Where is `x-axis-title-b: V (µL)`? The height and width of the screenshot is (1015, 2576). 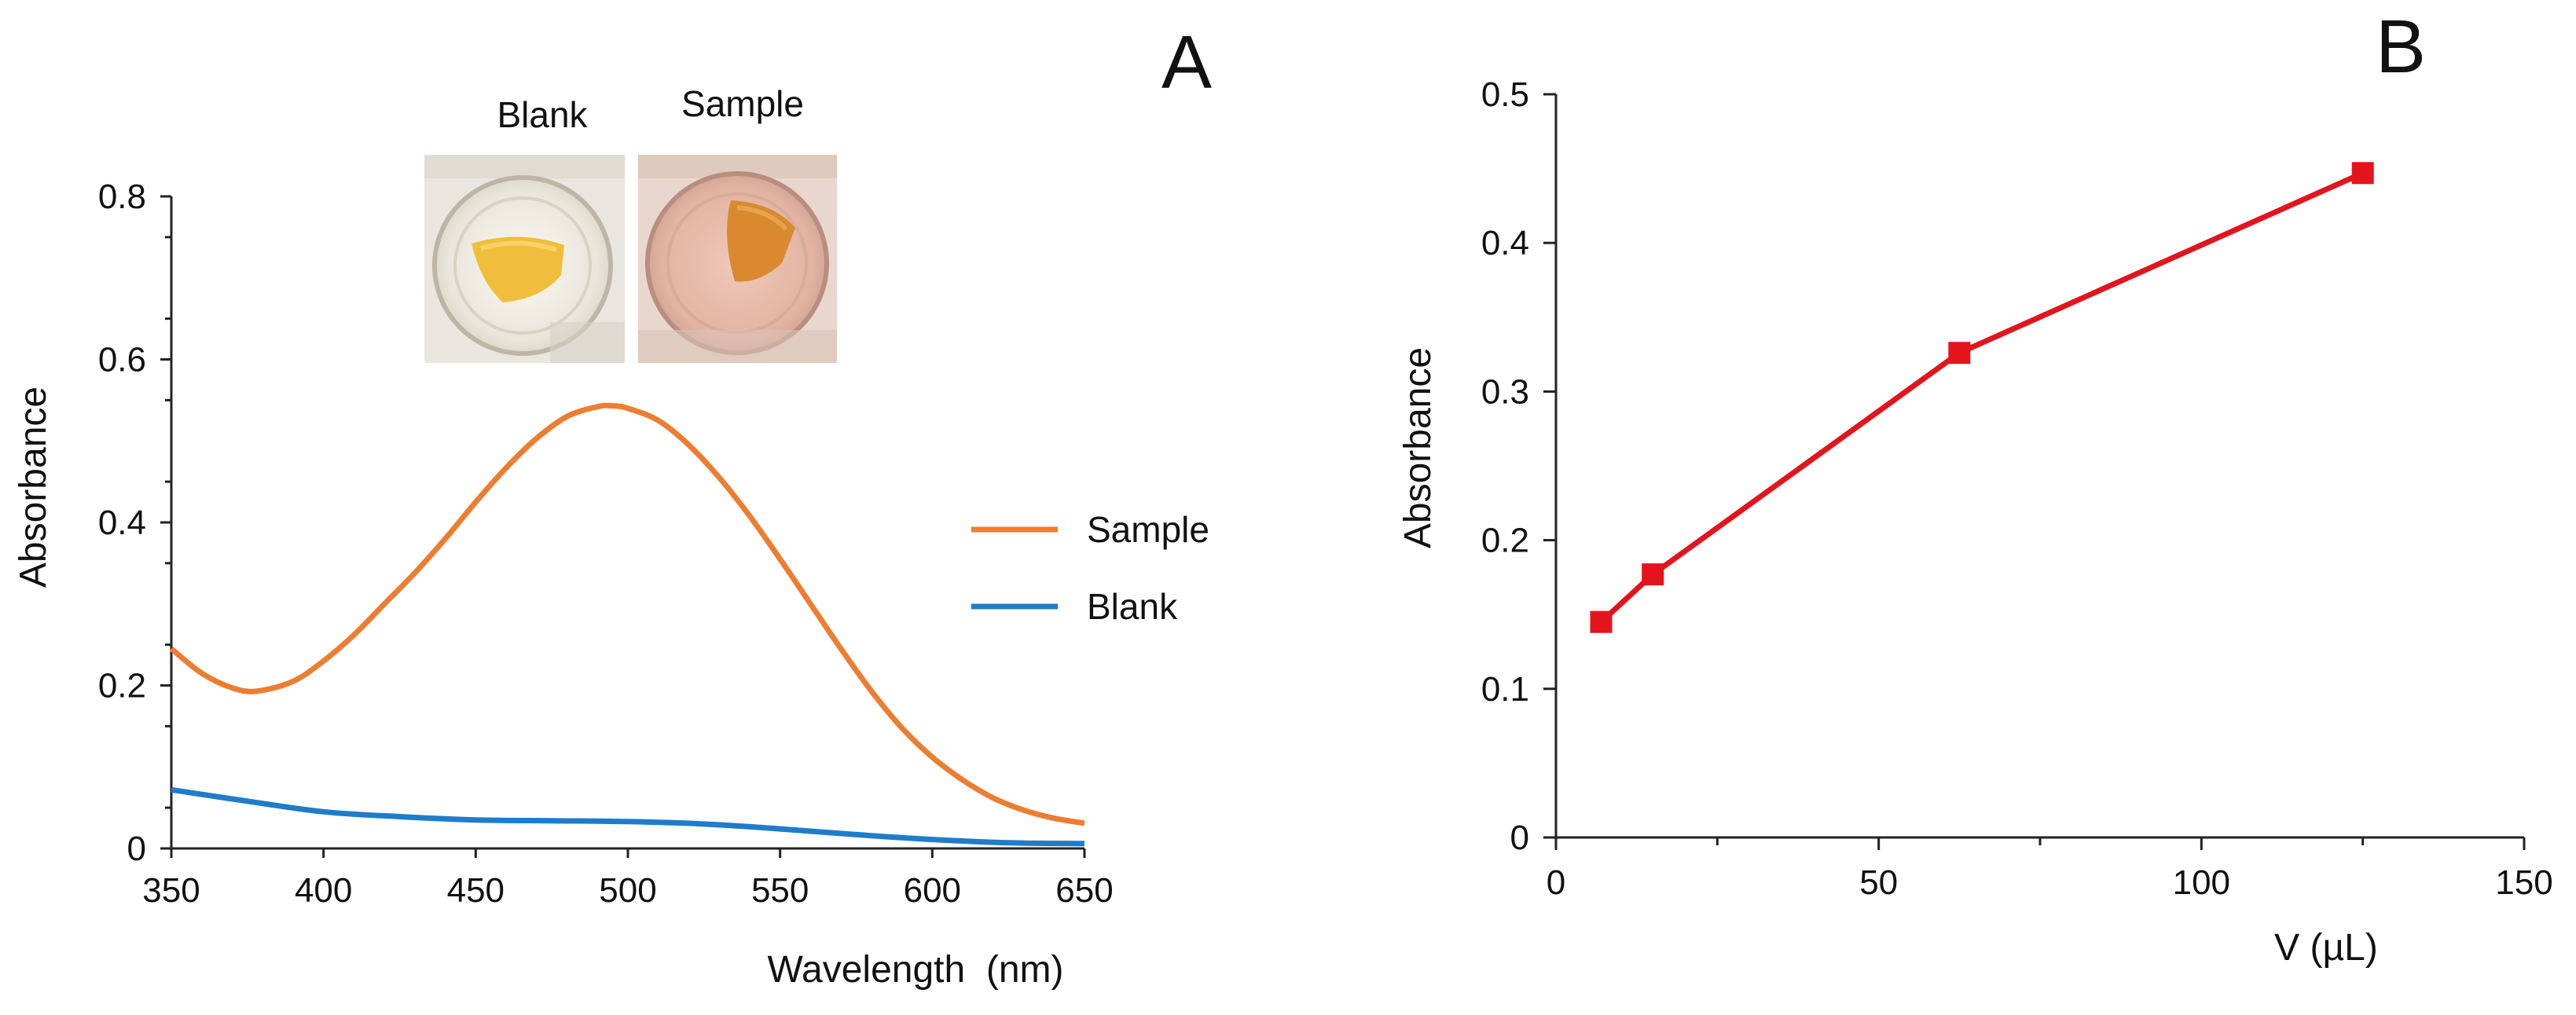
x-axis-title-b: V (µL) is located at coordinates (2326, 948).